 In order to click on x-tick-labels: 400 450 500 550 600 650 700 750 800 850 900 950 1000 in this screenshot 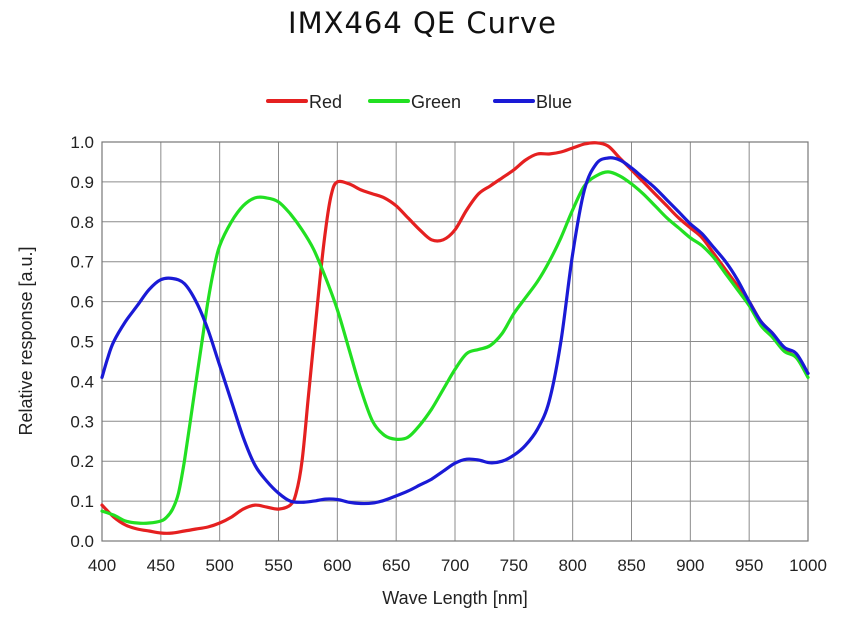, I will do `click(457, 565)`.